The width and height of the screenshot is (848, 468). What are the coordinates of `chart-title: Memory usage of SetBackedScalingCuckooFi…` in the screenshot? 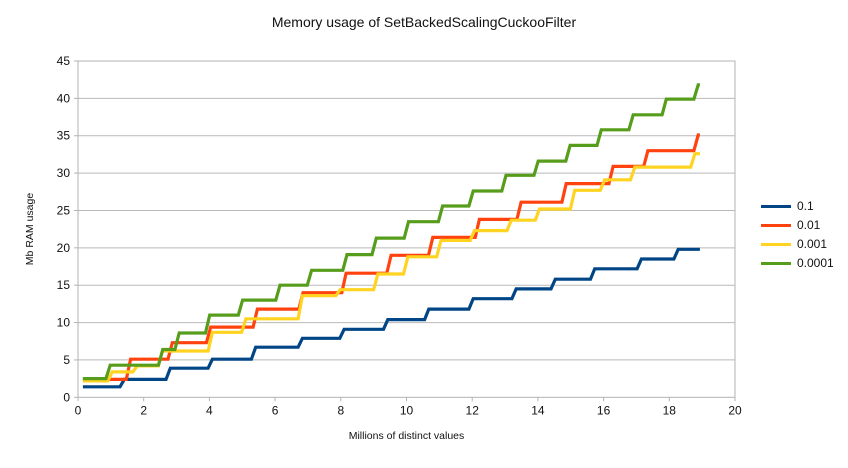 It's located at (424, 22).